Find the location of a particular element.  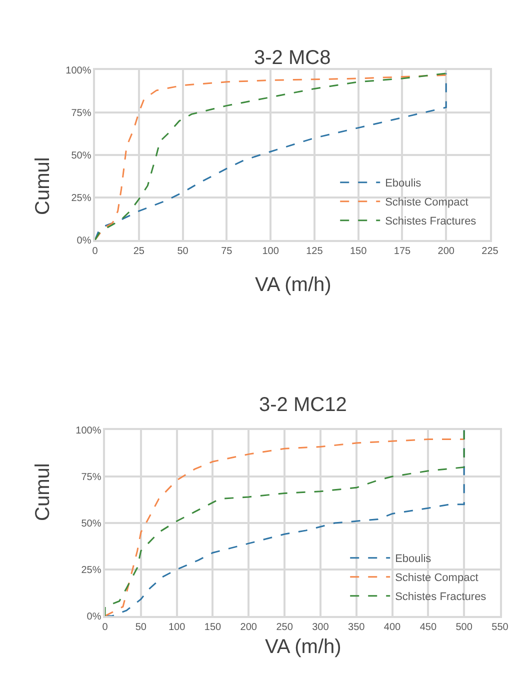

x-tick-label: 125 is located at coordinates (315, 251).